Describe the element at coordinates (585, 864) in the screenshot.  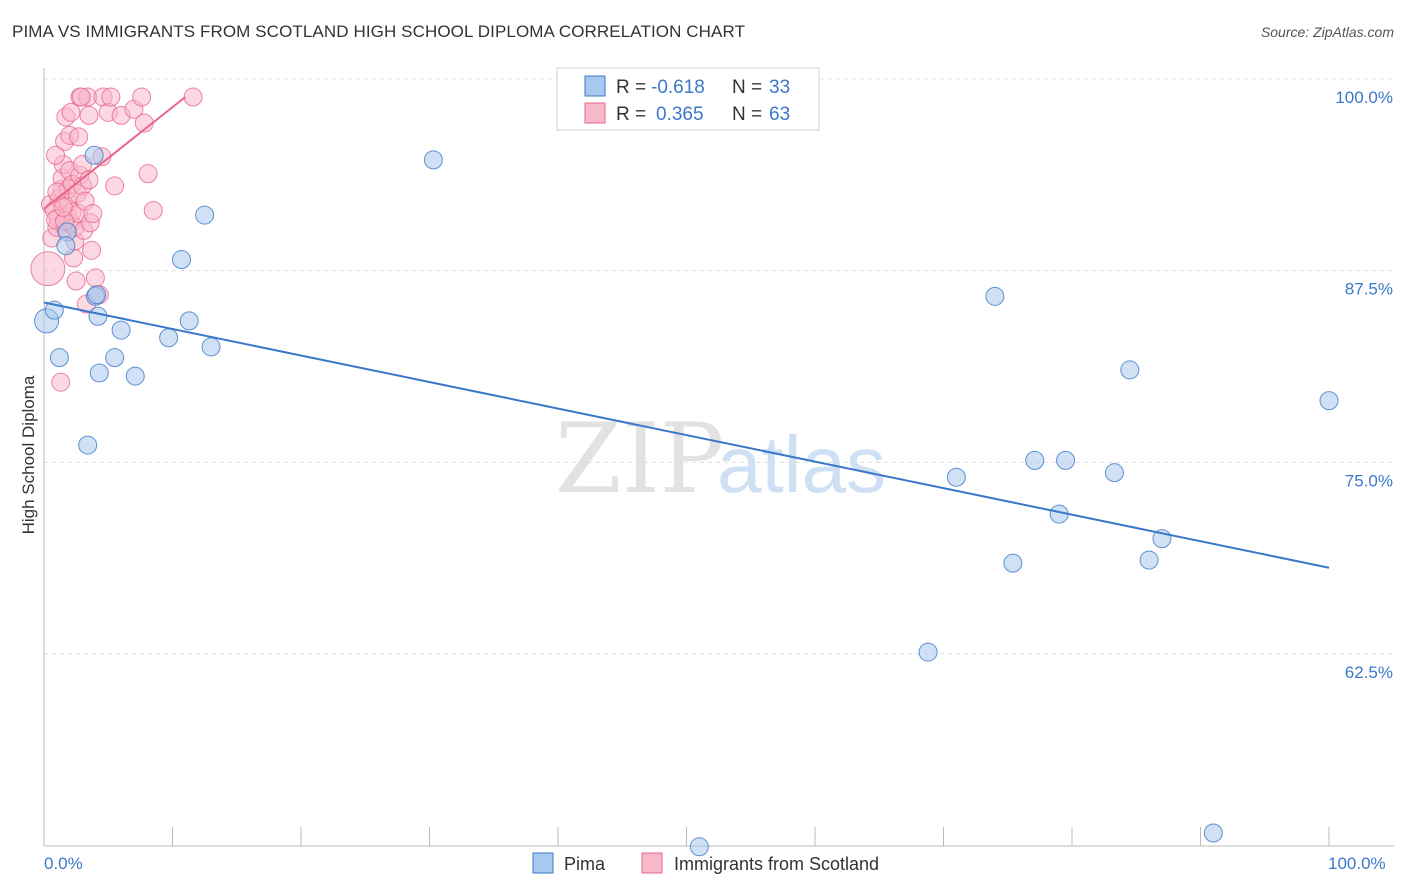
I see `bottom-legend-label-pima: Pima` at that location.